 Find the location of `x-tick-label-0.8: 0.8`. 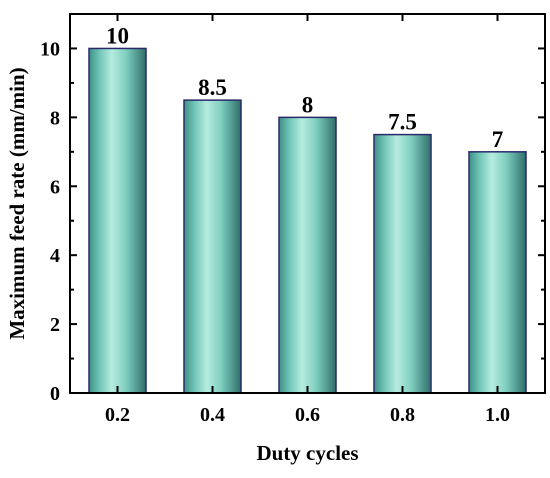

x-tick-label-0.8: 0.8 is located at coordinates (402, 415).